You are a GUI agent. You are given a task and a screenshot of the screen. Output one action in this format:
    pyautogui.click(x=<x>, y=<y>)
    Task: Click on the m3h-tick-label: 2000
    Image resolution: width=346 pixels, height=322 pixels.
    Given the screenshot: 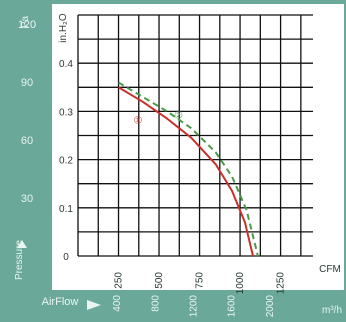 What is the action you would take?
    pyautogui.click(x=270, y=306)
    